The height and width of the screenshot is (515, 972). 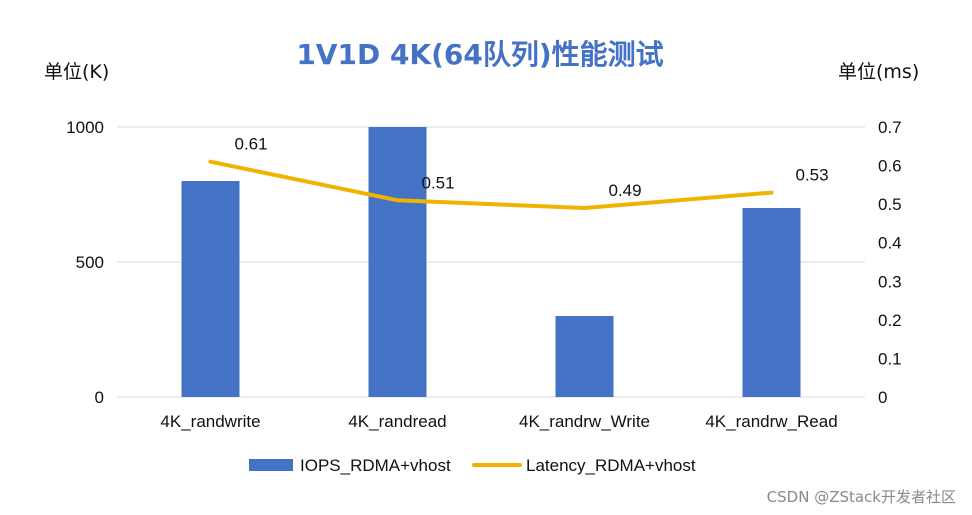 I want to click on bar-4K_randrw_Read, so click(x=771, y=302).